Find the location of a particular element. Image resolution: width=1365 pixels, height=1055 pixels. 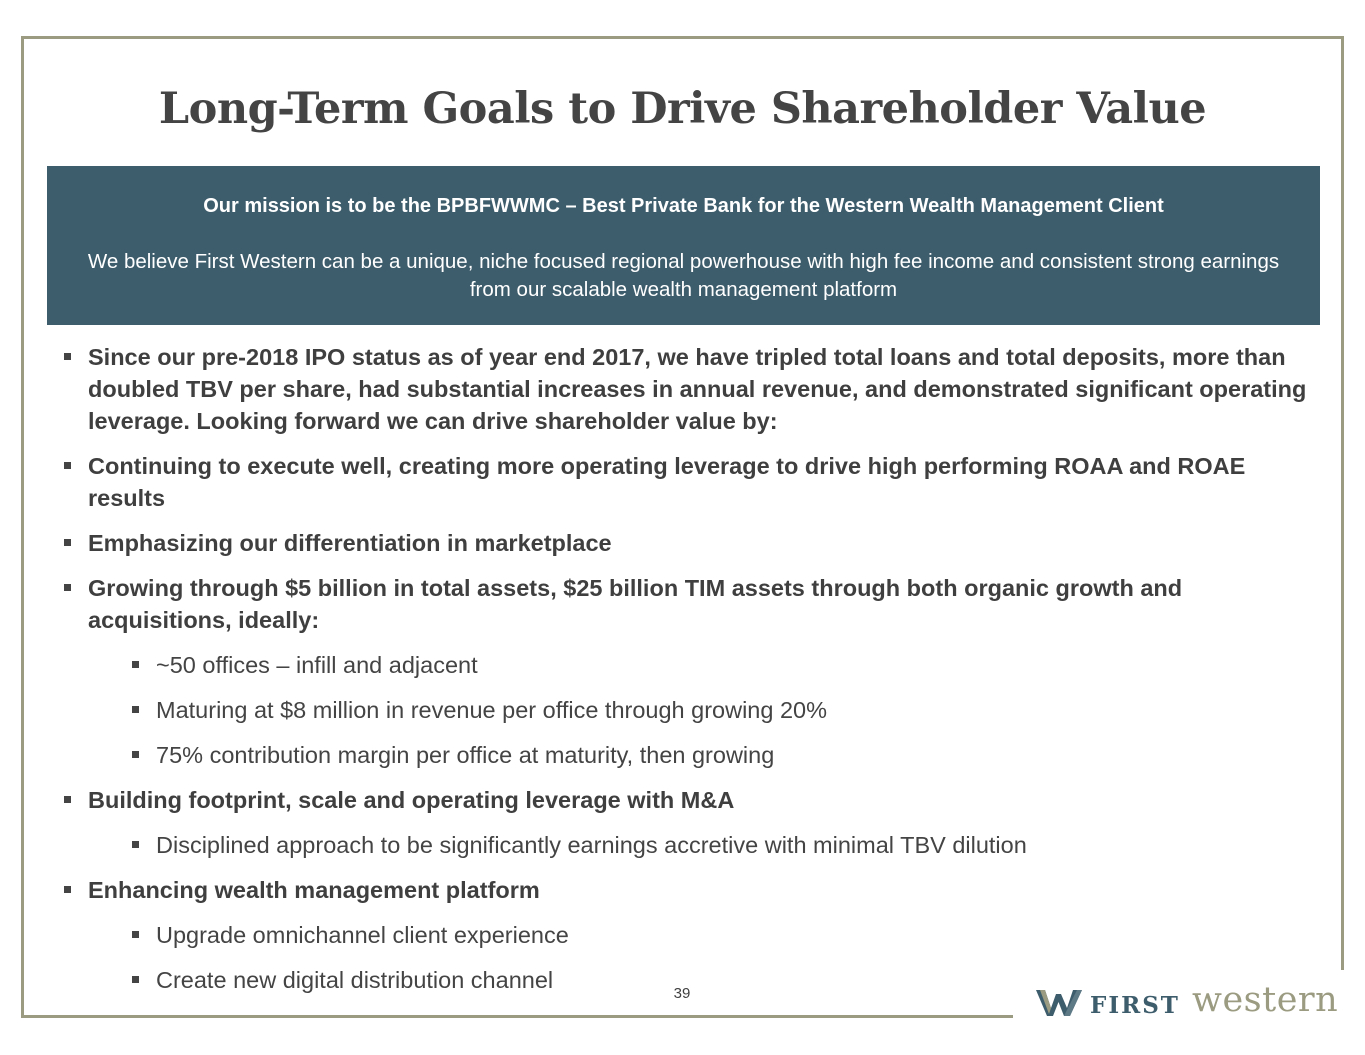

page-number: 39 is located at coordinates (682, 993).